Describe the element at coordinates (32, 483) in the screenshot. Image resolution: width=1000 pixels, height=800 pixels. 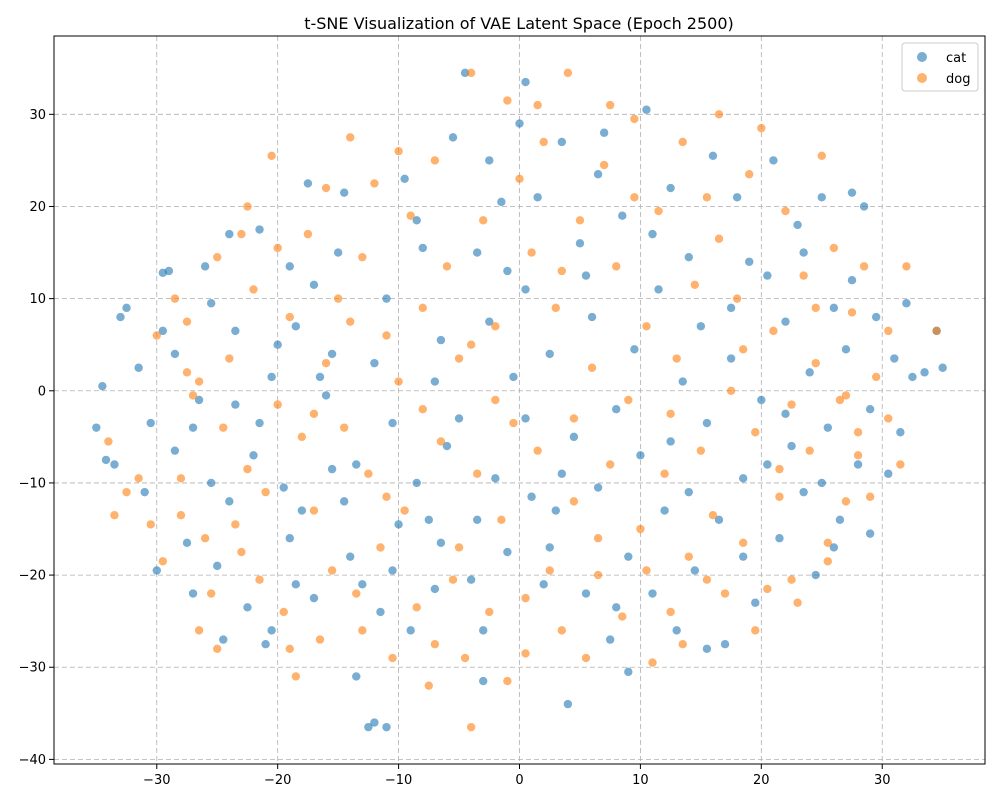
I see `y-tick-label: −10` at that location.